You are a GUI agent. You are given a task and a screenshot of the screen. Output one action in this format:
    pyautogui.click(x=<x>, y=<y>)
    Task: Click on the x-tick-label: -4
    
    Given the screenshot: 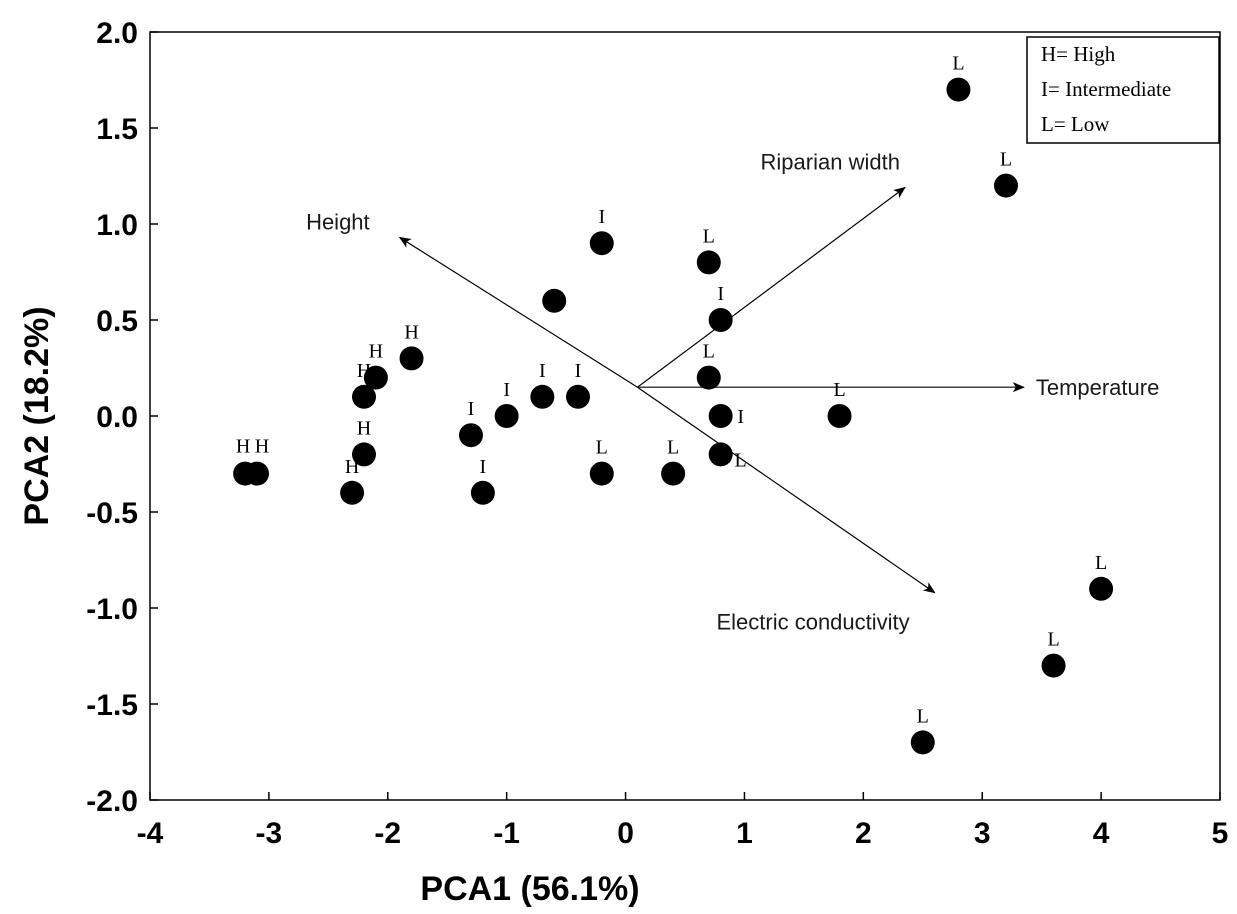 What is the action you would take?
    pyautogui.click(x=150, y=833)
    